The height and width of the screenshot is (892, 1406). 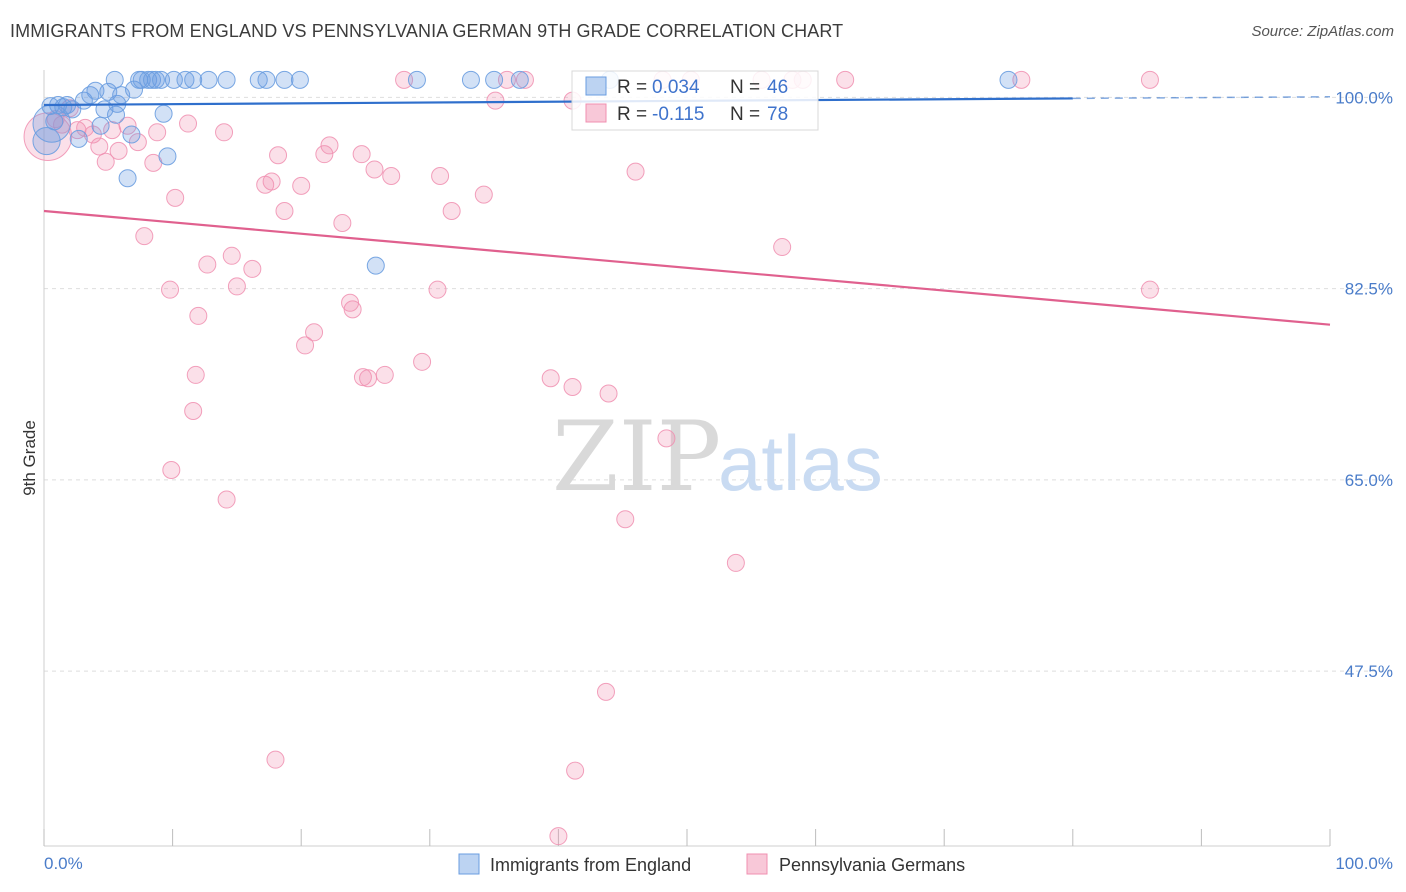 What do you see at coordinates (590, 865) in the screenshot?
I see `legend-label-england: Immigrants from England` at bounding box center [590, 865].